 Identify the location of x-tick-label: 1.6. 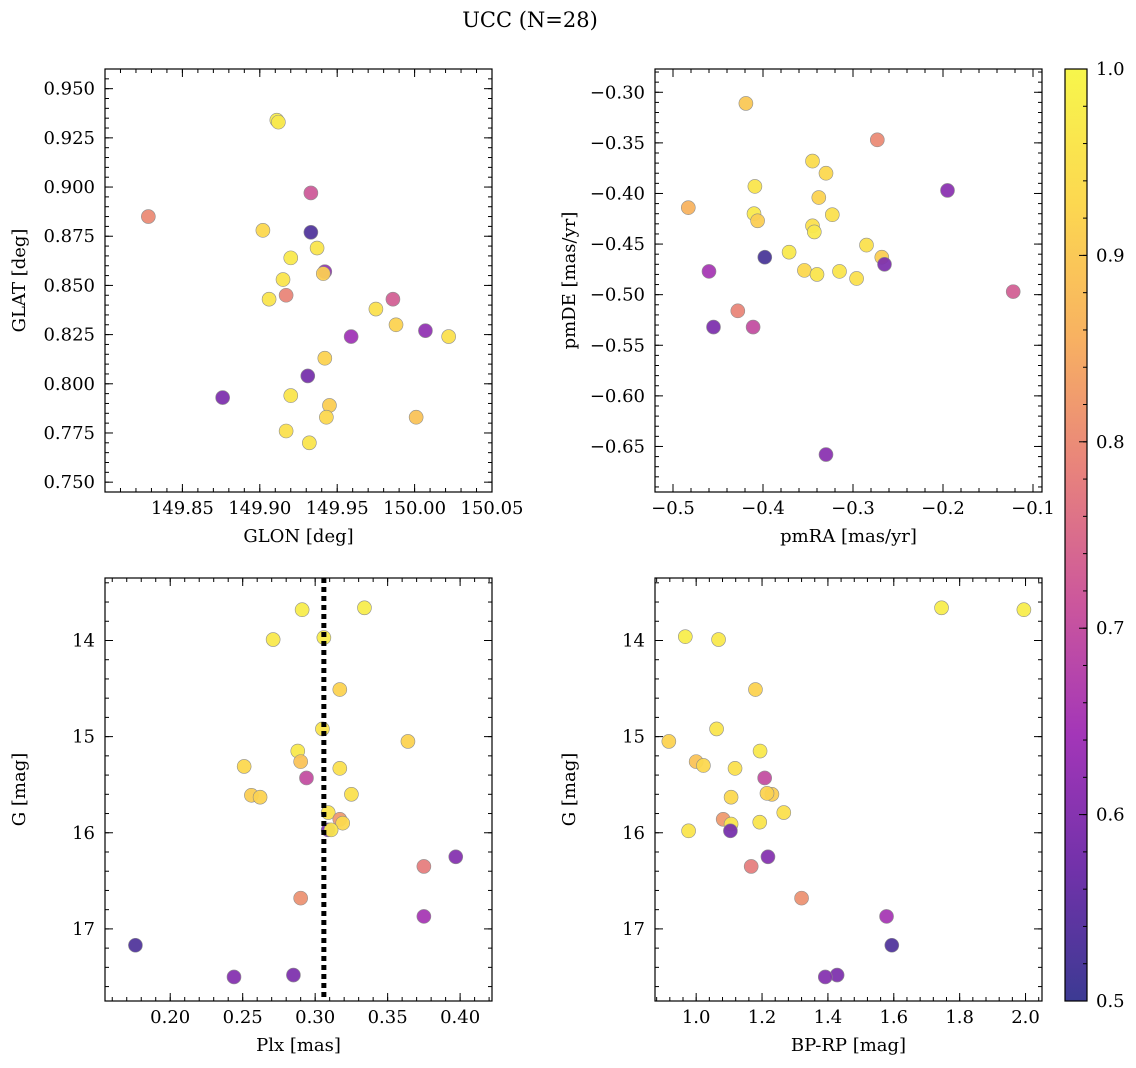
(893, 1017).